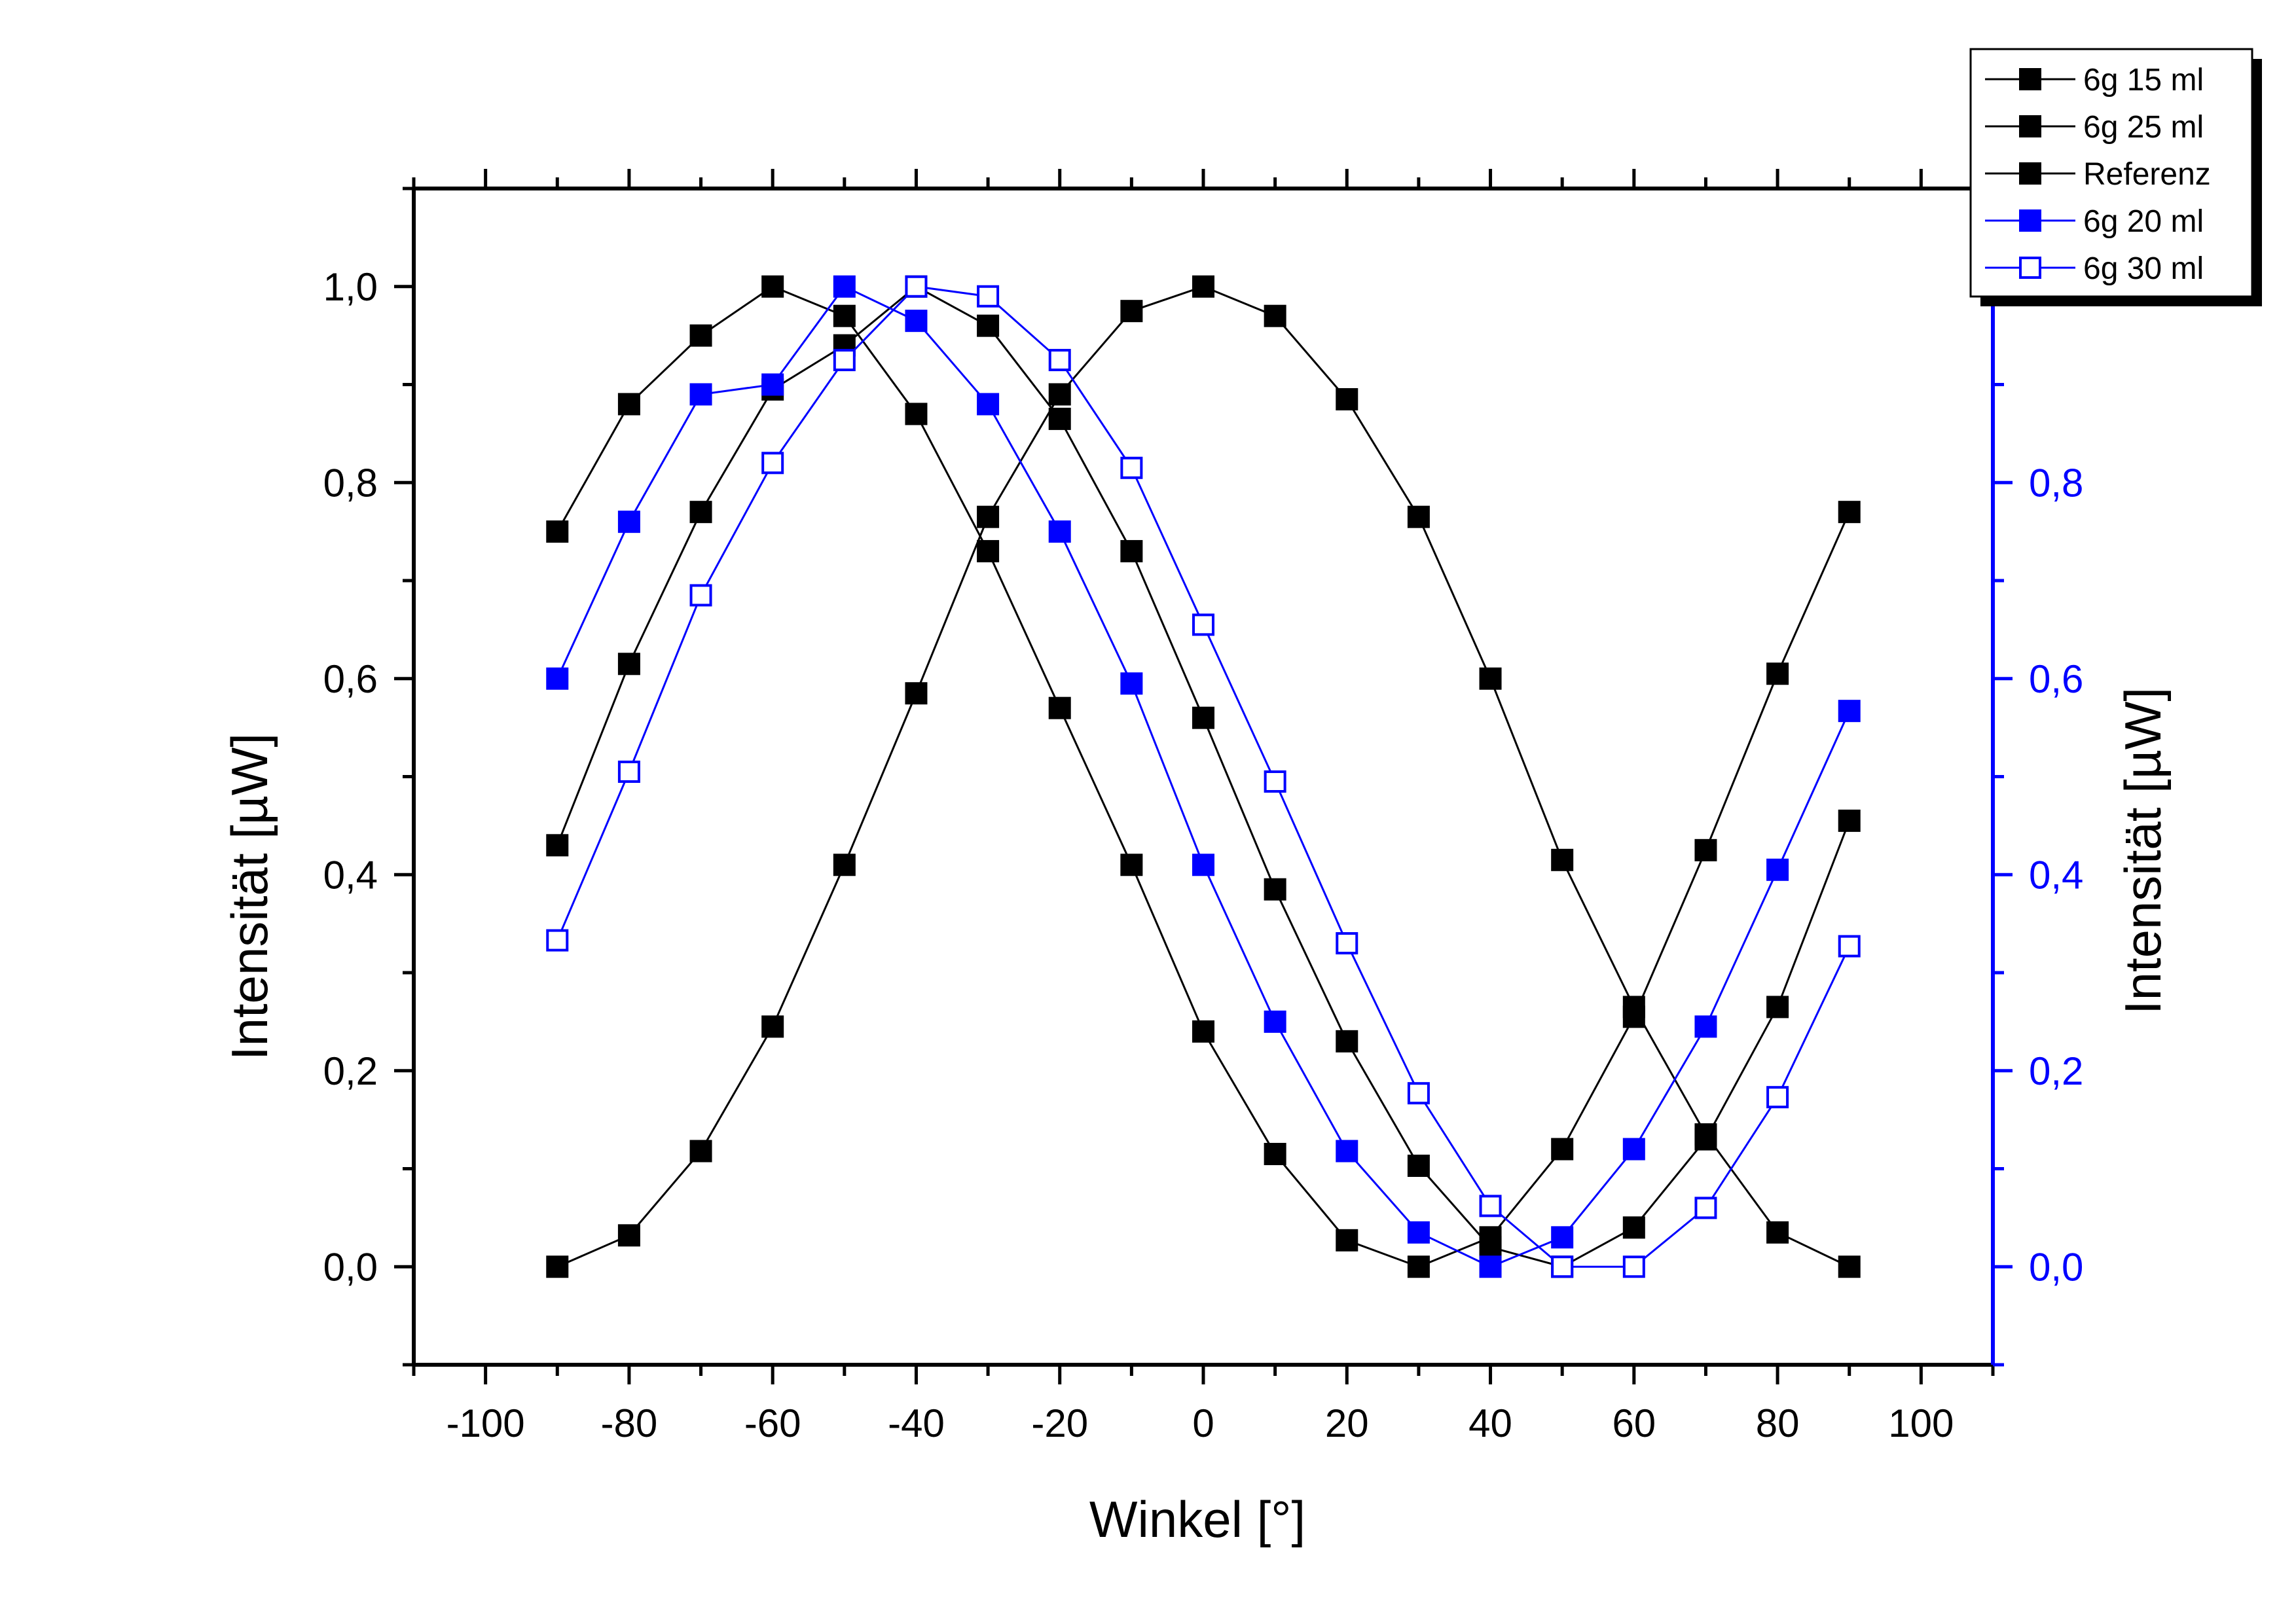 This screenshot has height=1622, width=2296. Describe the element at coordinates (2056, 679) in the screenshot. I see `y-right-tick-label: 0,6` at that location.